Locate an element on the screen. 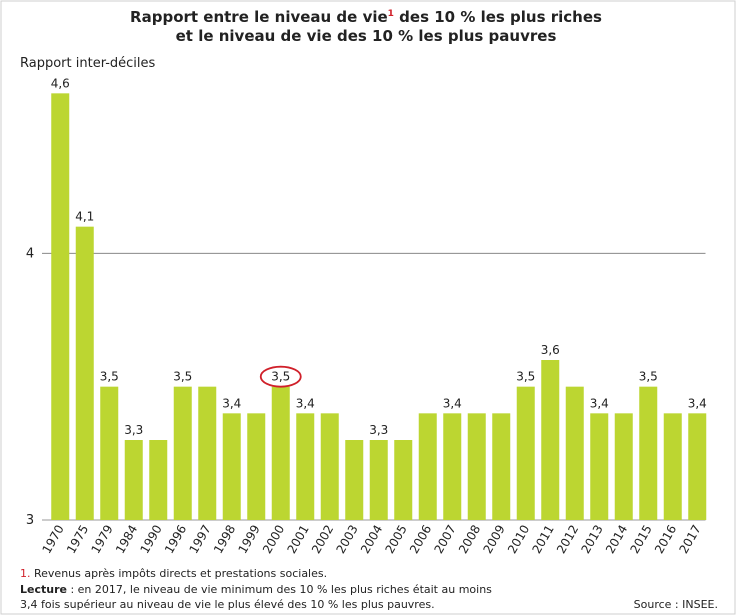 This screenshot has height=615, width=736. y-axis-label: Rapport inter-déciles is located at coordinates (88, 63).